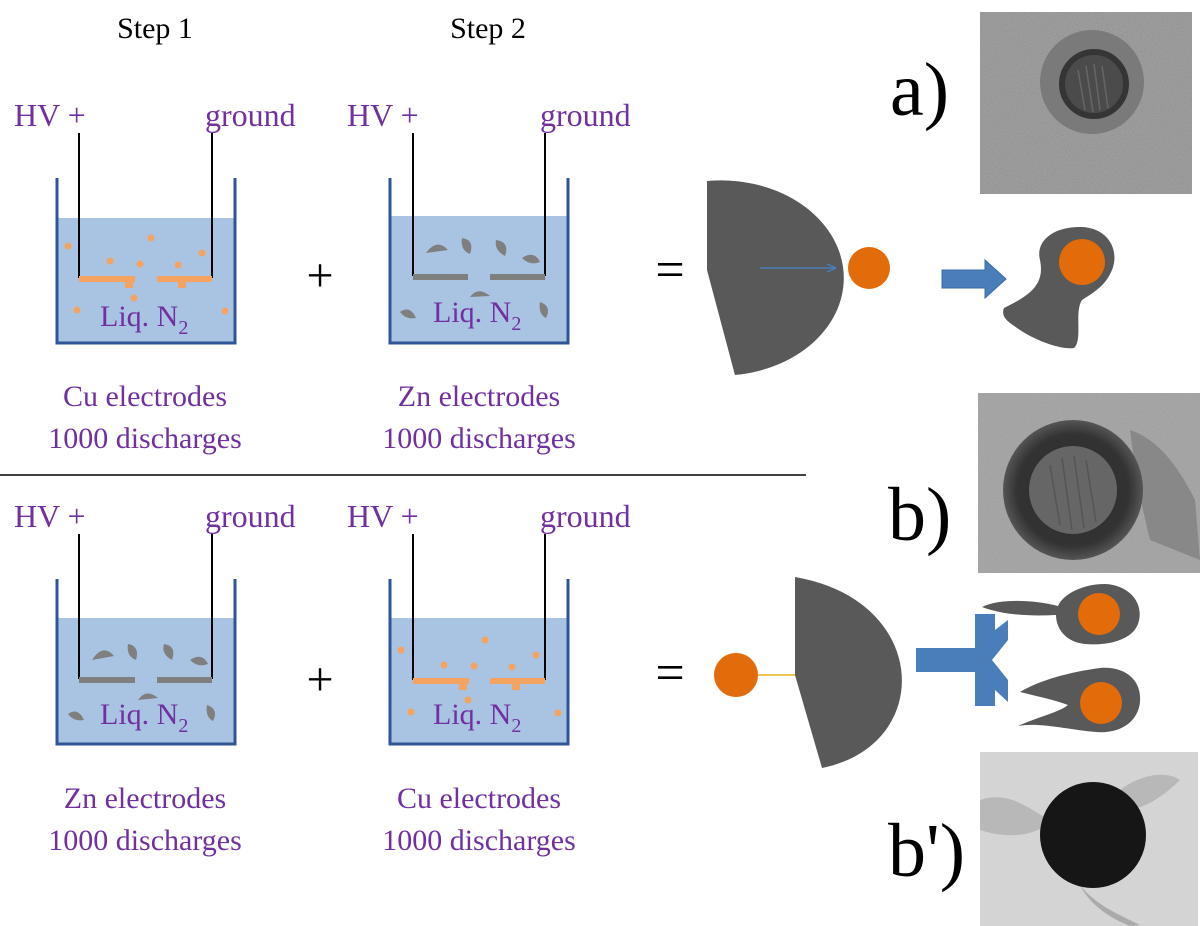 The image size is (1200, 926). What do you see at coordinates (145, 438) in the screenshot?
I see `row1-step1-caption-line2: 1000 discharges` at bounding box center [145, 438].